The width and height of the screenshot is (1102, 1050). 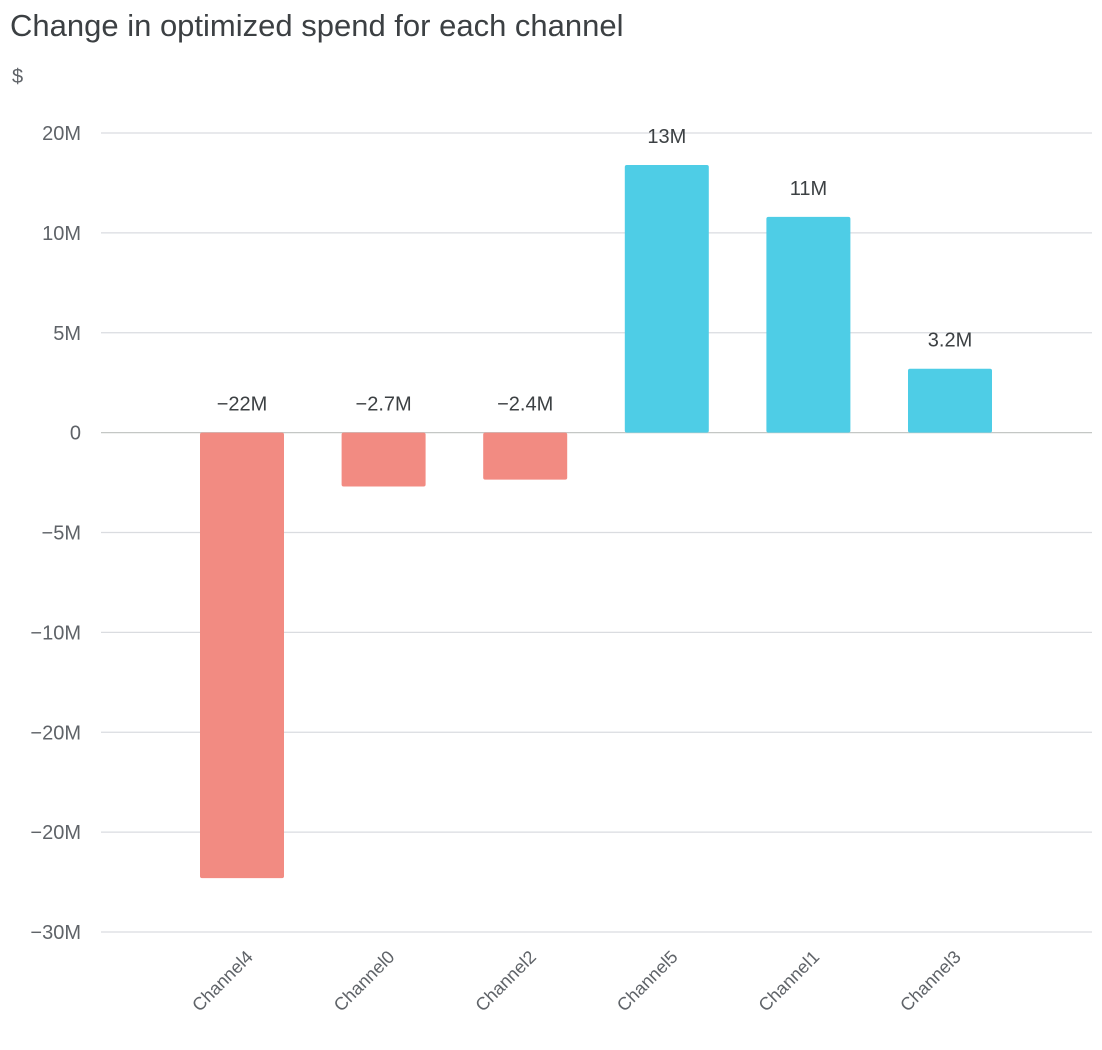 I want to click on bar-channel1, so click(x=808, y=324).